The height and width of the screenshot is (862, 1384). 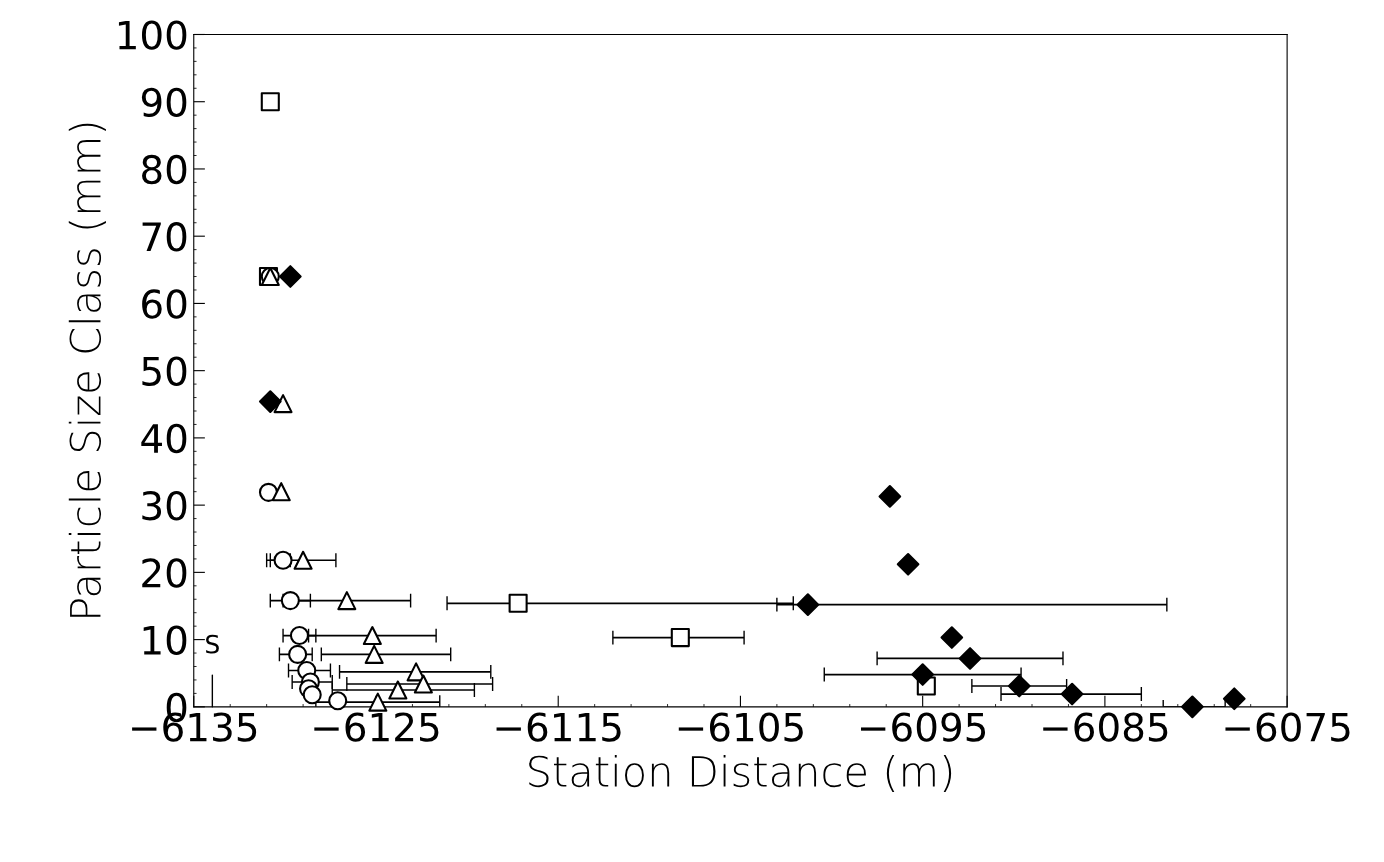 What do you see at coordinates (376, 727) in the screenshot?
I see `x-tick-label: −6125` at bounding box center [376, 727].